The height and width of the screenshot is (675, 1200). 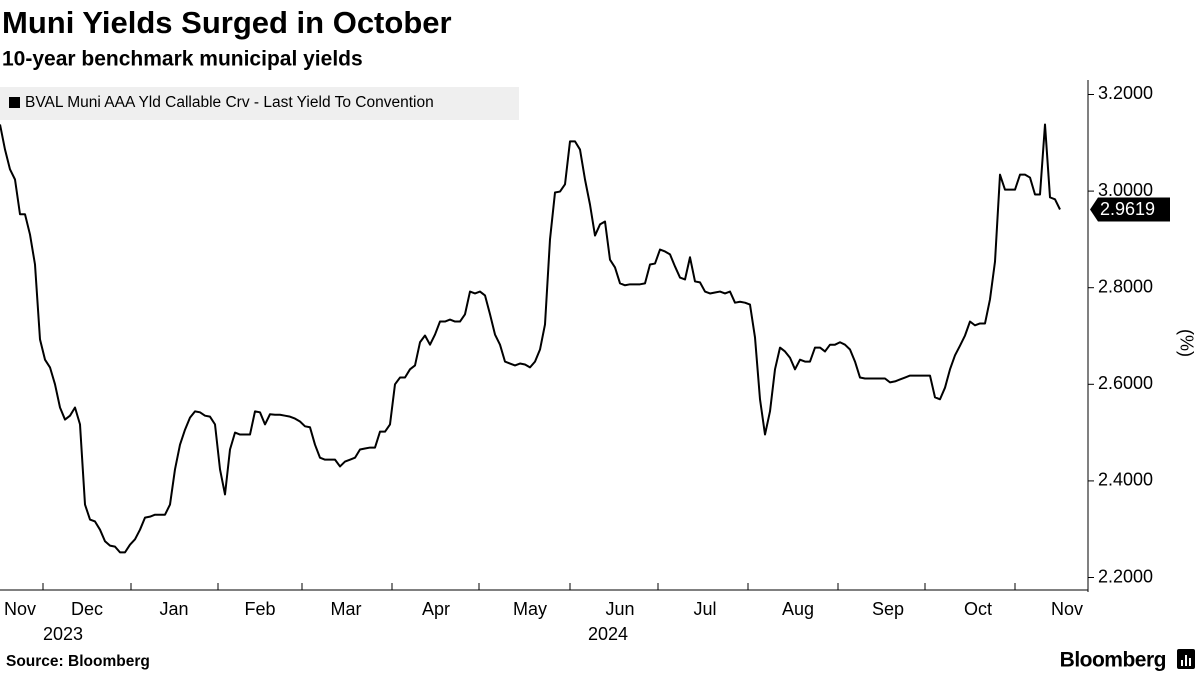 I want to click on last-value-box, so click(x=1130, y=209).